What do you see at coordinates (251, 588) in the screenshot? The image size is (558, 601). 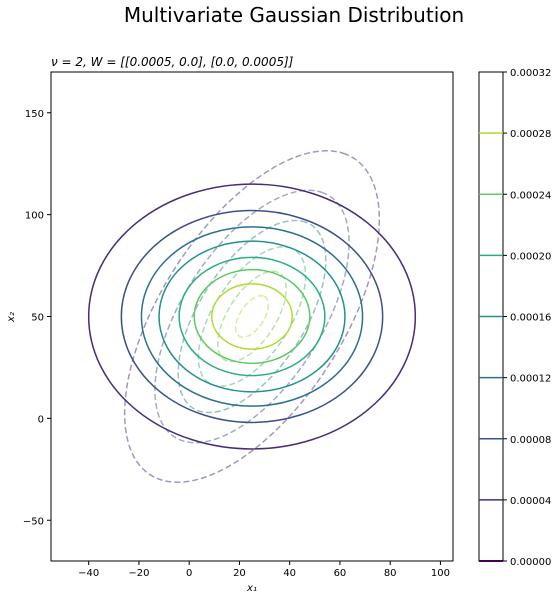 I see `x-axis-label: x₁` at bounding box center [251, 588].